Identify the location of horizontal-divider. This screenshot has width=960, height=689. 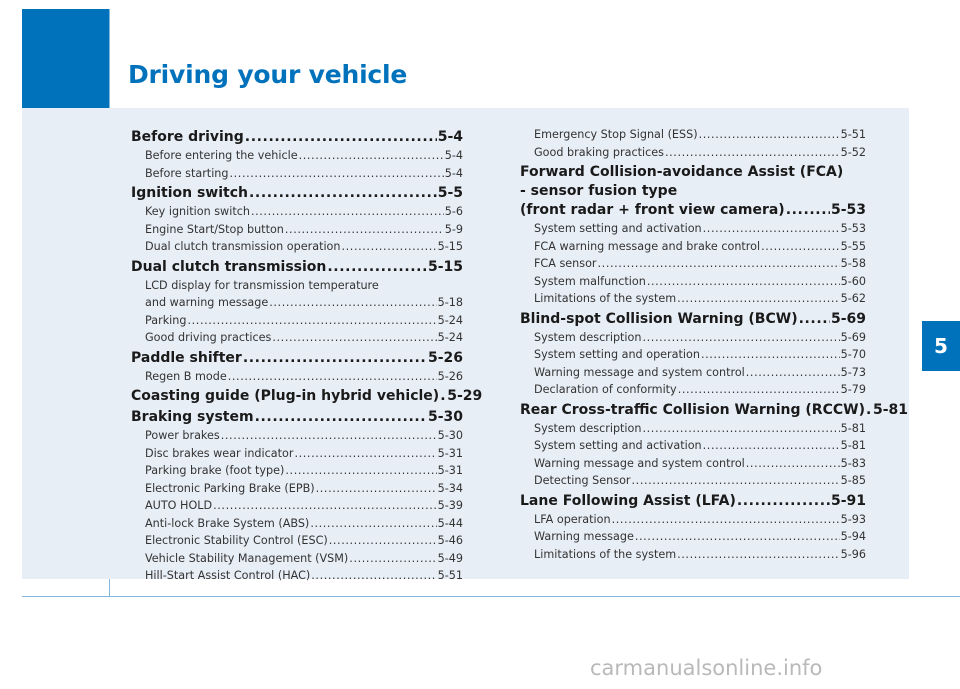
(491, 596).